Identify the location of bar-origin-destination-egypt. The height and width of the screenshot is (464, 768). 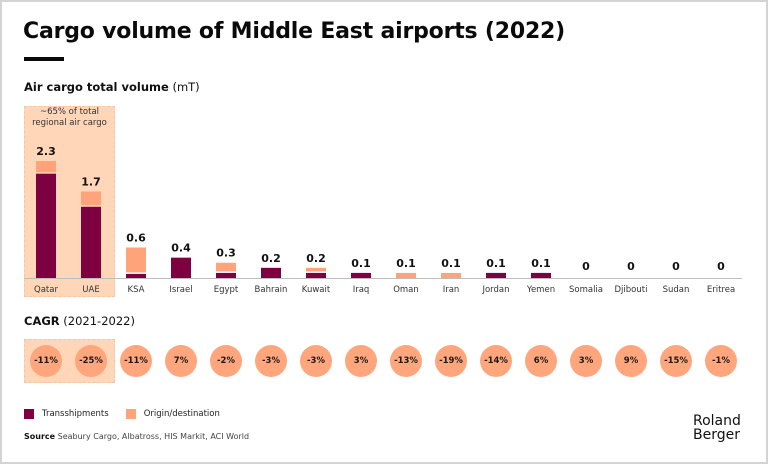
(226, 267).